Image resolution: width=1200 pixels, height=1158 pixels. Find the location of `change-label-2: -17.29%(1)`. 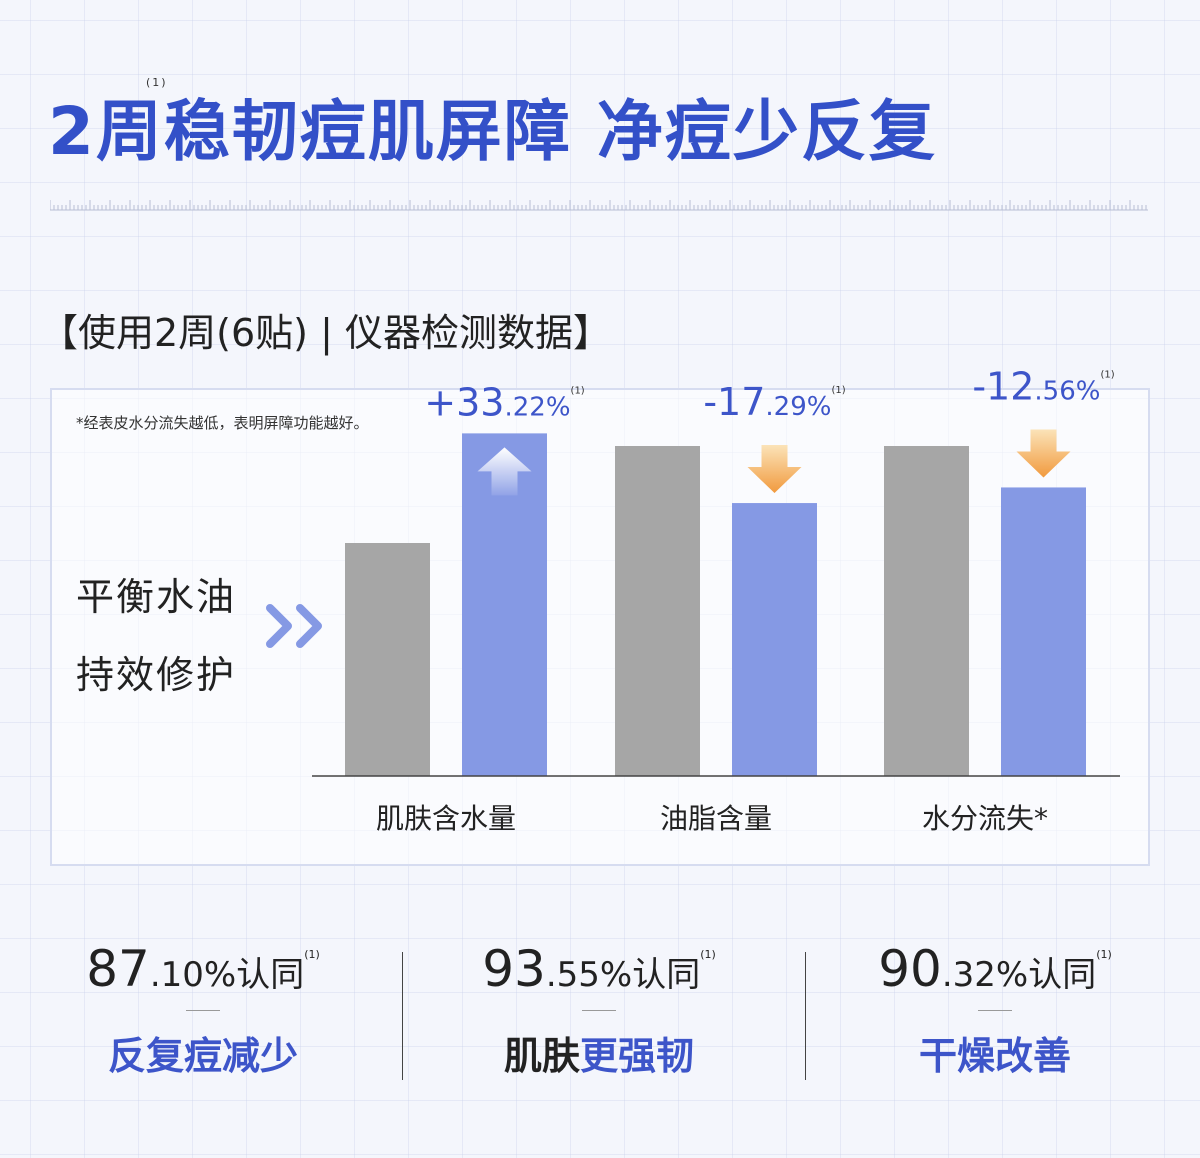

change-label-2: -17.29%(1) is located at coordinates (774, 402).